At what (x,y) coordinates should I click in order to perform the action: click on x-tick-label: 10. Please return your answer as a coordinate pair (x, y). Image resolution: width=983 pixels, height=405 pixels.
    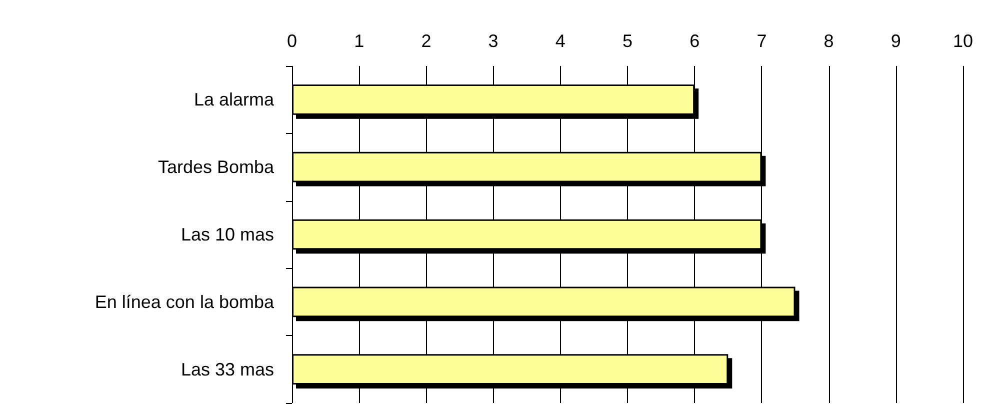
    Looking at the image, I should click on (963, 41).